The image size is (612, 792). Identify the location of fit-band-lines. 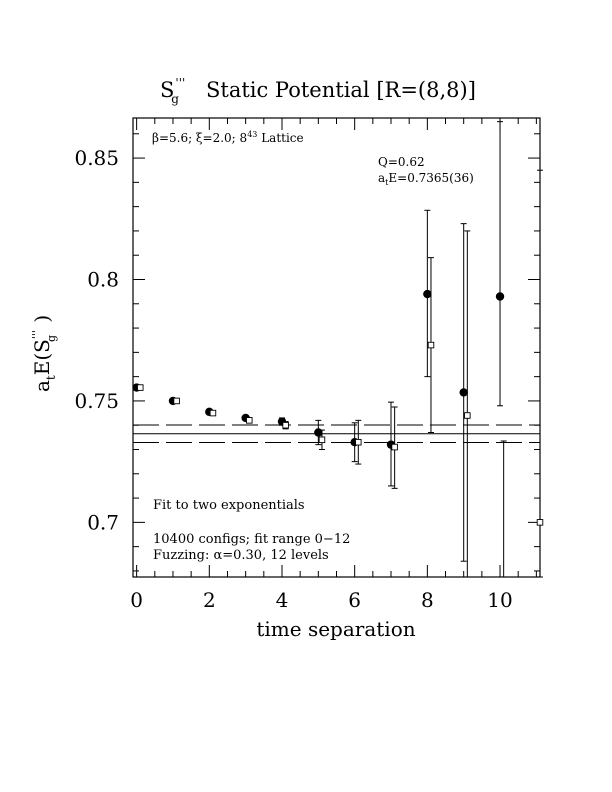
(336, 433).